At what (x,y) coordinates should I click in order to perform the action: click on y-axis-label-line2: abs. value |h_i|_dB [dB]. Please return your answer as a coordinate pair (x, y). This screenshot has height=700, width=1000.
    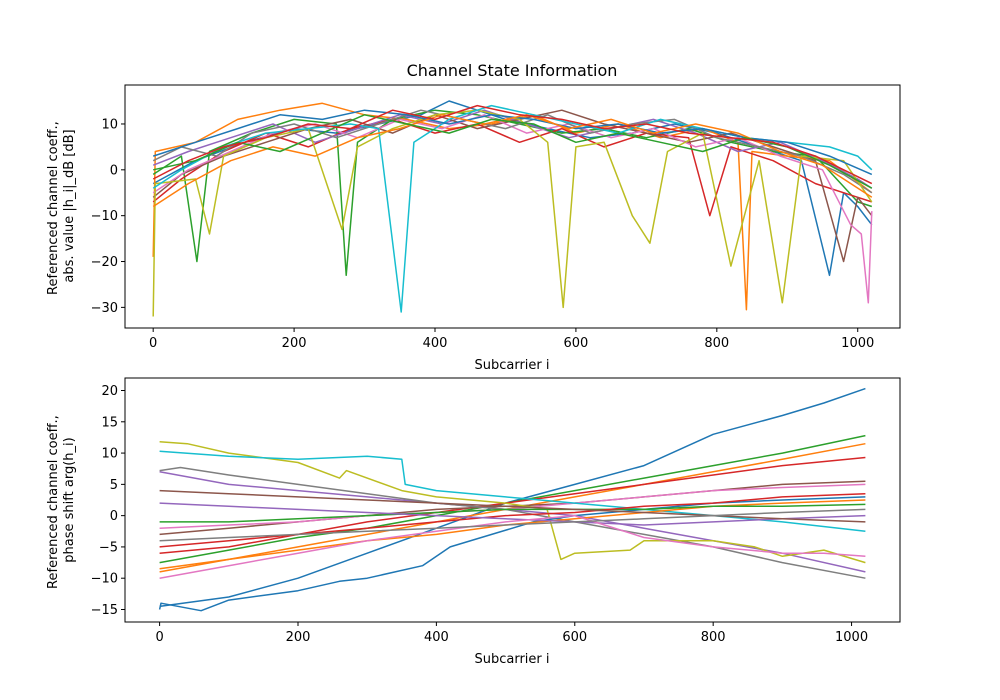
    Looking at the image, I should click on (69, 205).